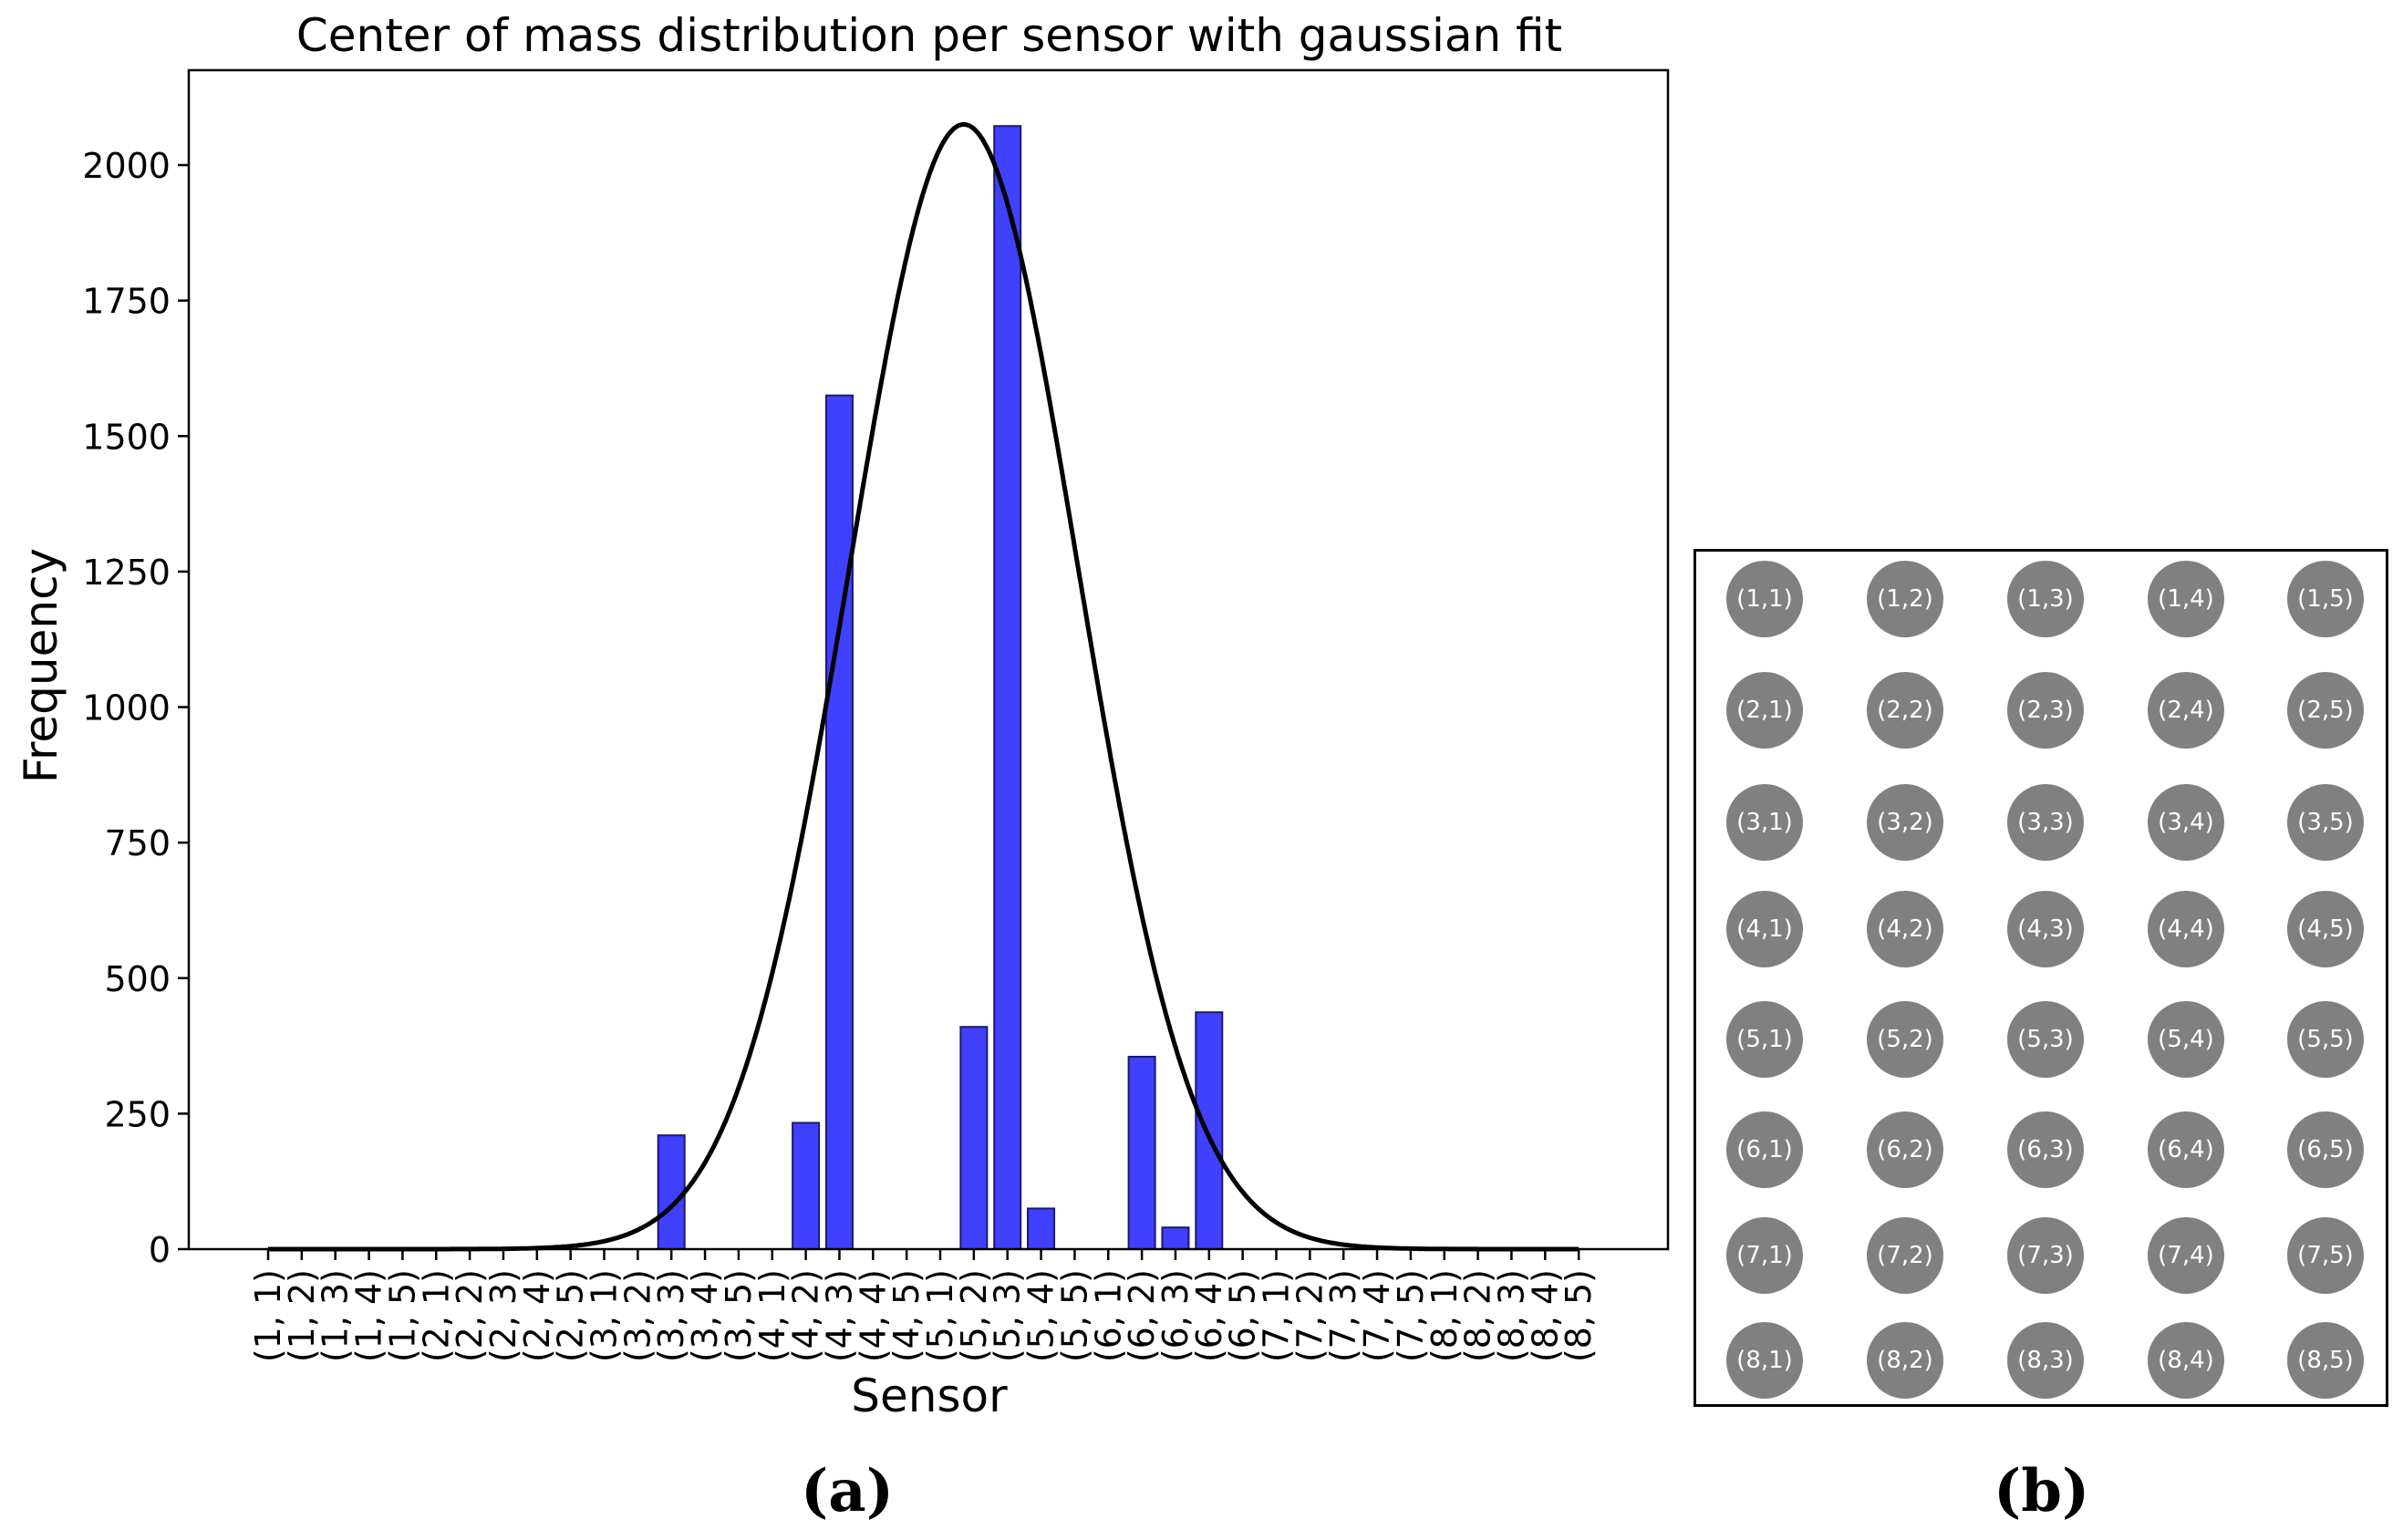 The height and width of the screenshot is (1540, 2403). Describe the element at coordinates (41, 665) in the screenshot. I see `y-axis-label: Frequency` at that location.